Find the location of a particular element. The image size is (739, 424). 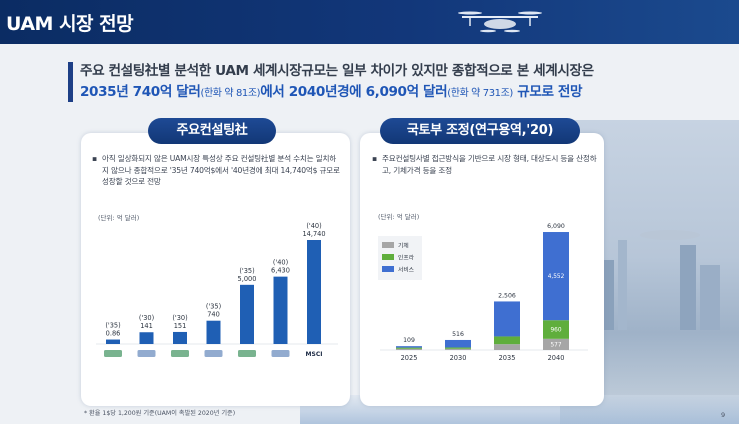

summary-2035-krw: (한화 약 81조) is located at coordinates (230, 93).